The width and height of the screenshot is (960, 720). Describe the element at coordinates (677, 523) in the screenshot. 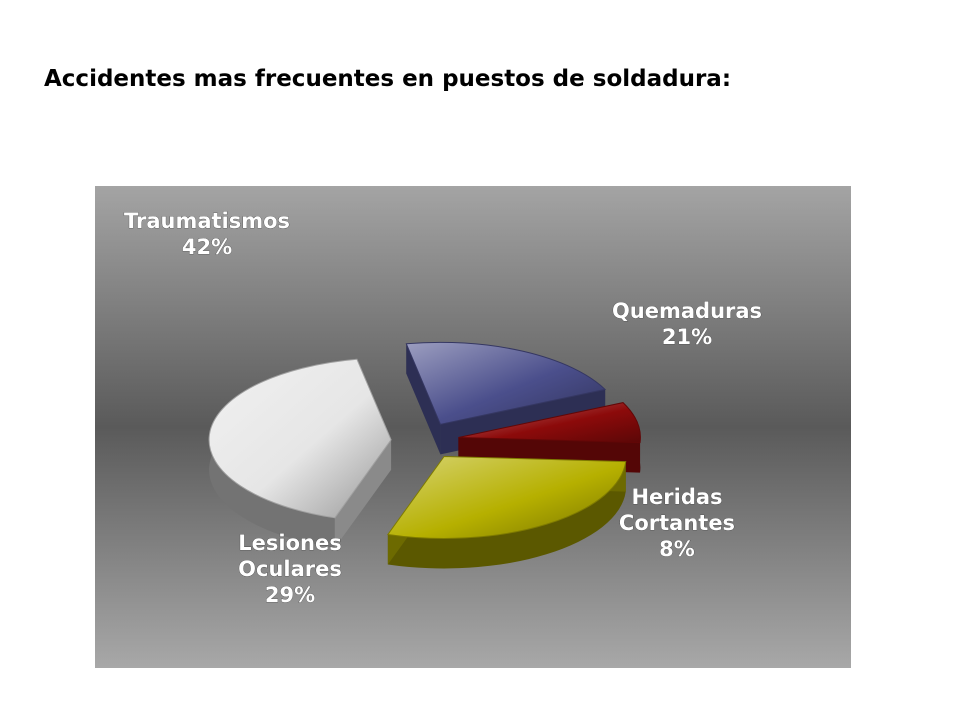

I see `slice-name-label: Cortantes` at that location.